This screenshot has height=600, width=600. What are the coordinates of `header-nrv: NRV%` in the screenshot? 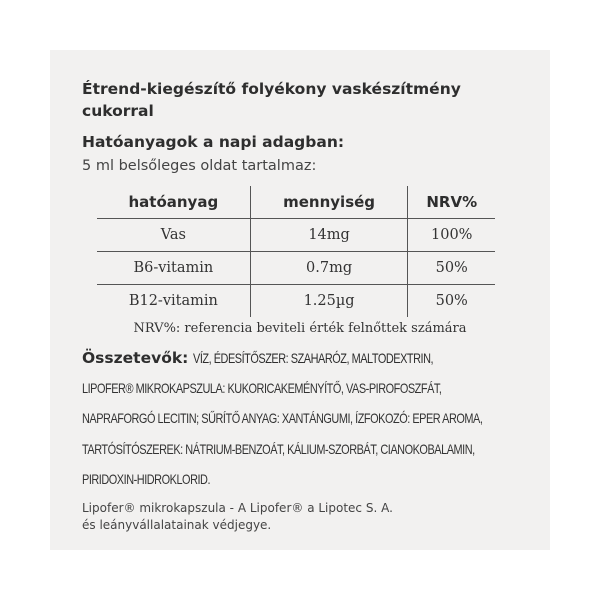 It's located at (451, 202).